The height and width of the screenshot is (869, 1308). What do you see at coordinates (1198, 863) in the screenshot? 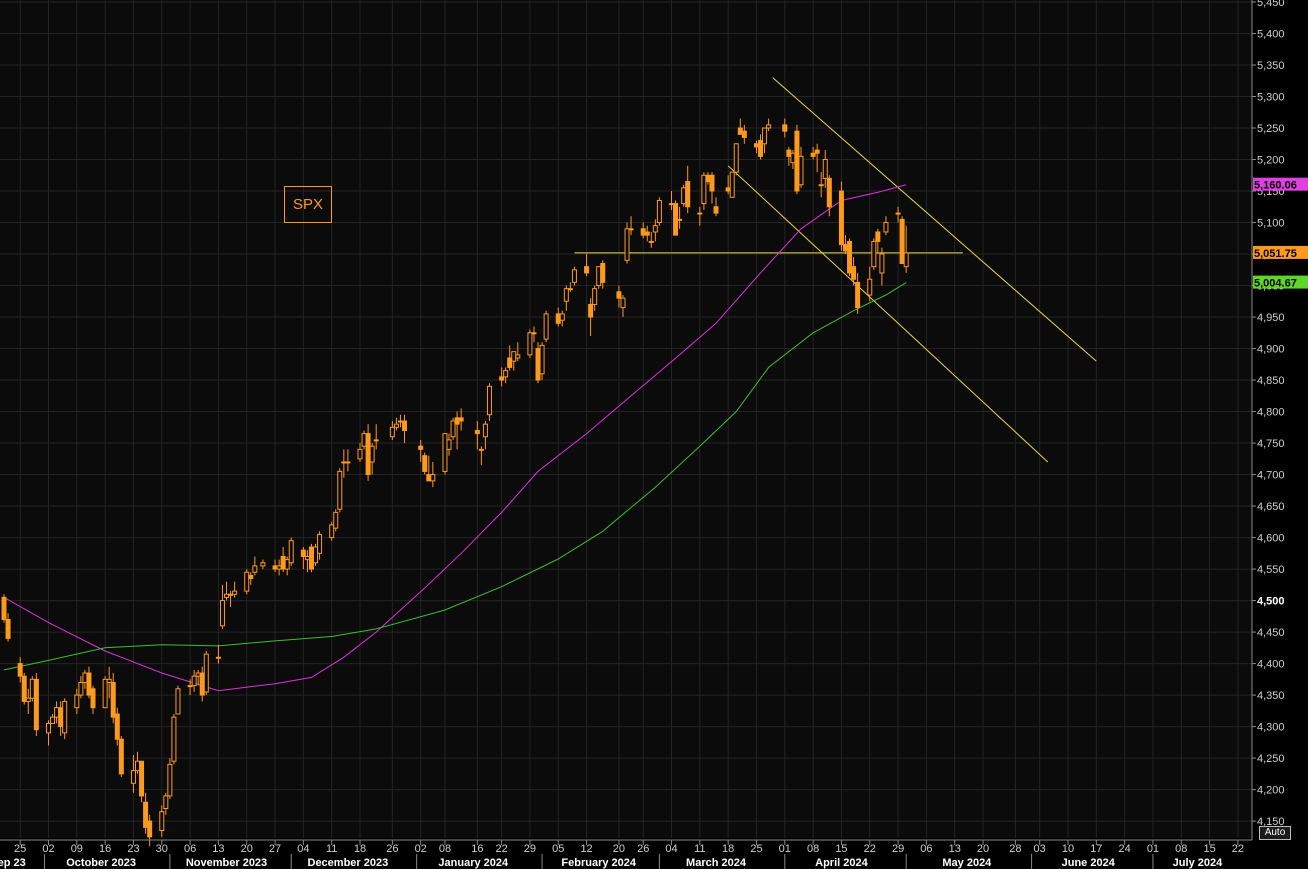
I see `x-month-label: July 2024` at bounding box center [1198, 863].